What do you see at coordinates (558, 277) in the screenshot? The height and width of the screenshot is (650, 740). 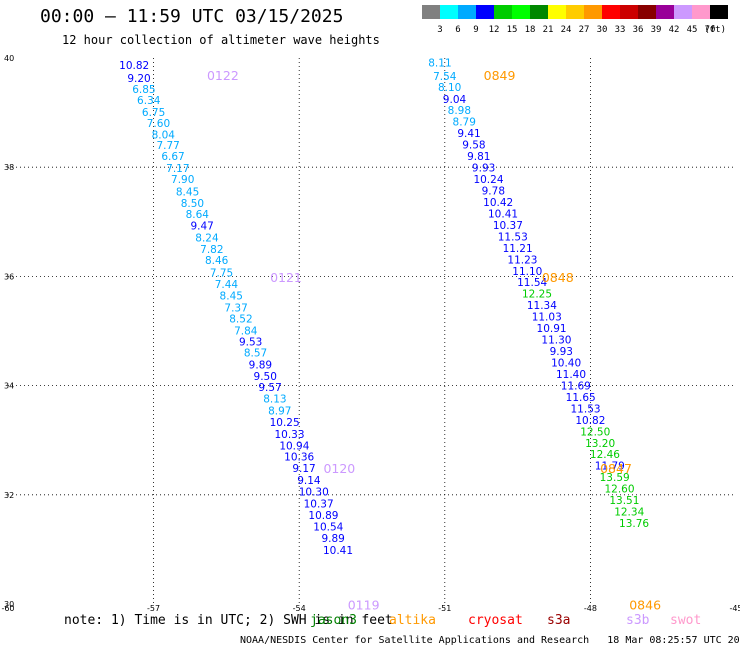 I see `pass-time-label: 0848` at bounding box center [558, 277].